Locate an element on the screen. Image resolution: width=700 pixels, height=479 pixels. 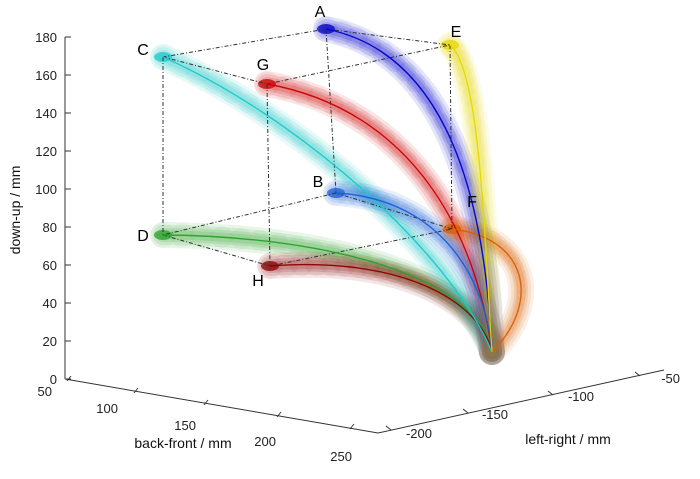
x-tick-label: 150 is located at coordinates (185, 425).